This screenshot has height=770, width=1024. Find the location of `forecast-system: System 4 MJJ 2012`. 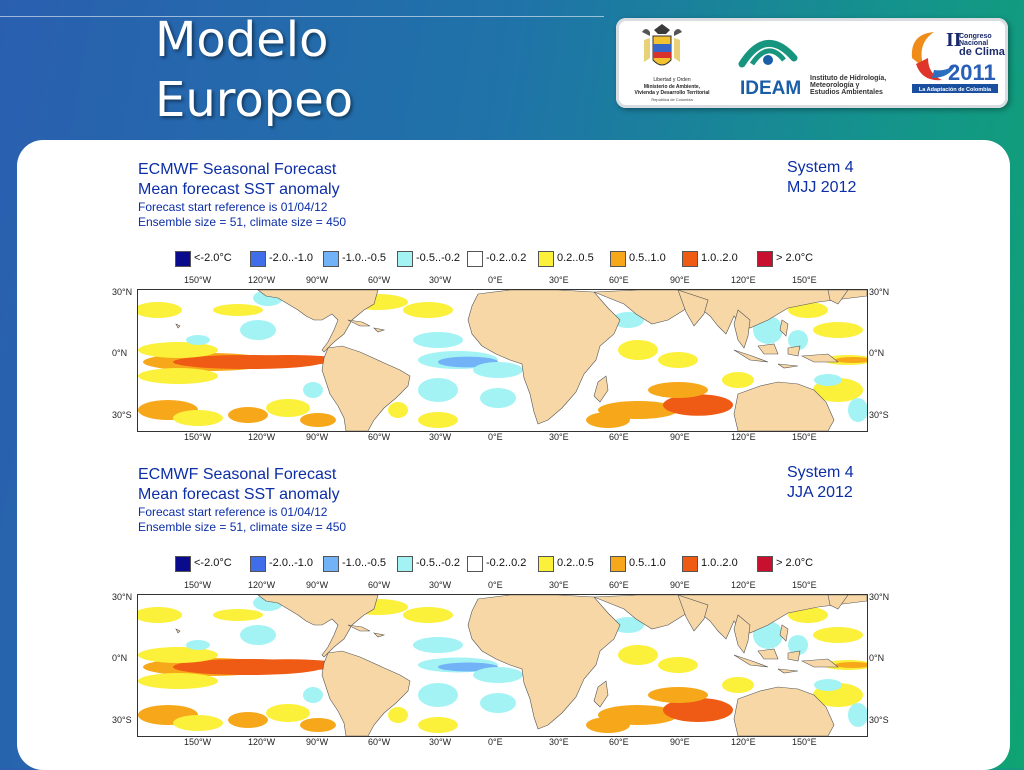

forecast-system: System 4 MJJ 2012 is located at coordinates (821, 178).